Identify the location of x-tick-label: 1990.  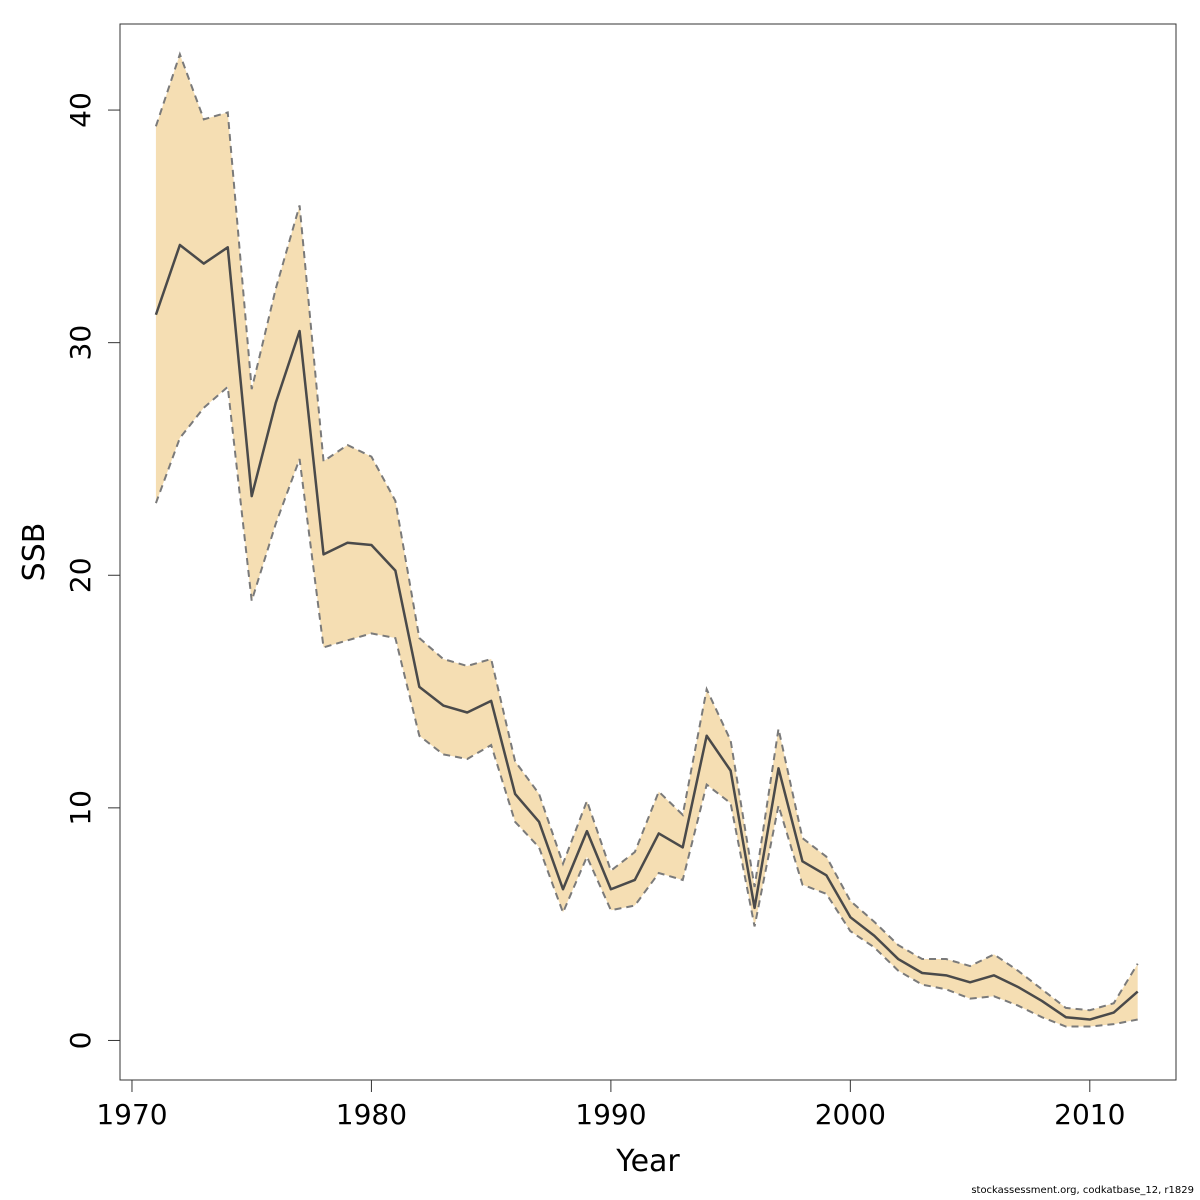
(610, 1114).